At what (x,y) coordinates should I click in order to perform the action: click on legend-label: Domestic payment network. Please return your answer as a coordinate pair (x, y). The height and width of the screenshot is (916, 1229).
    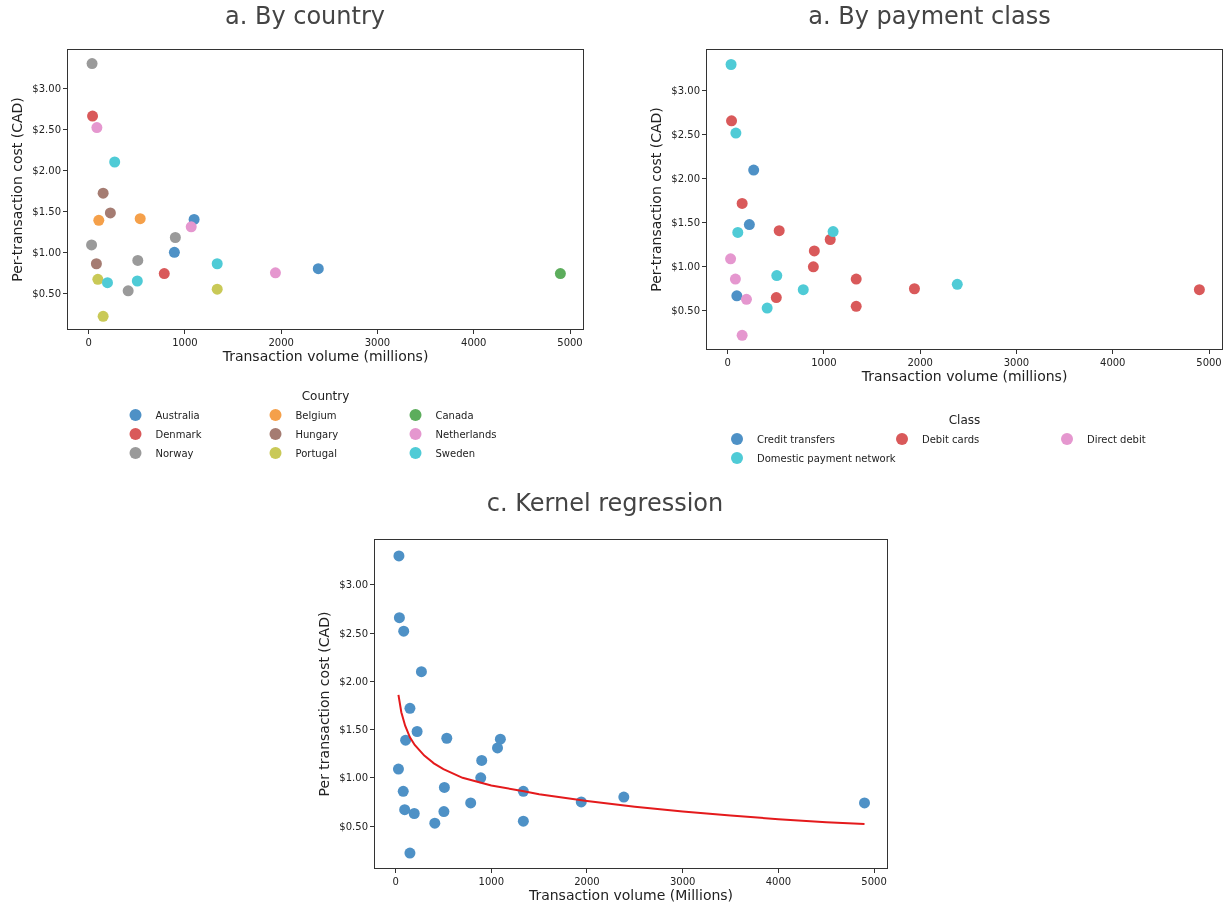
    Looking at the image, I should click on (826, 458).